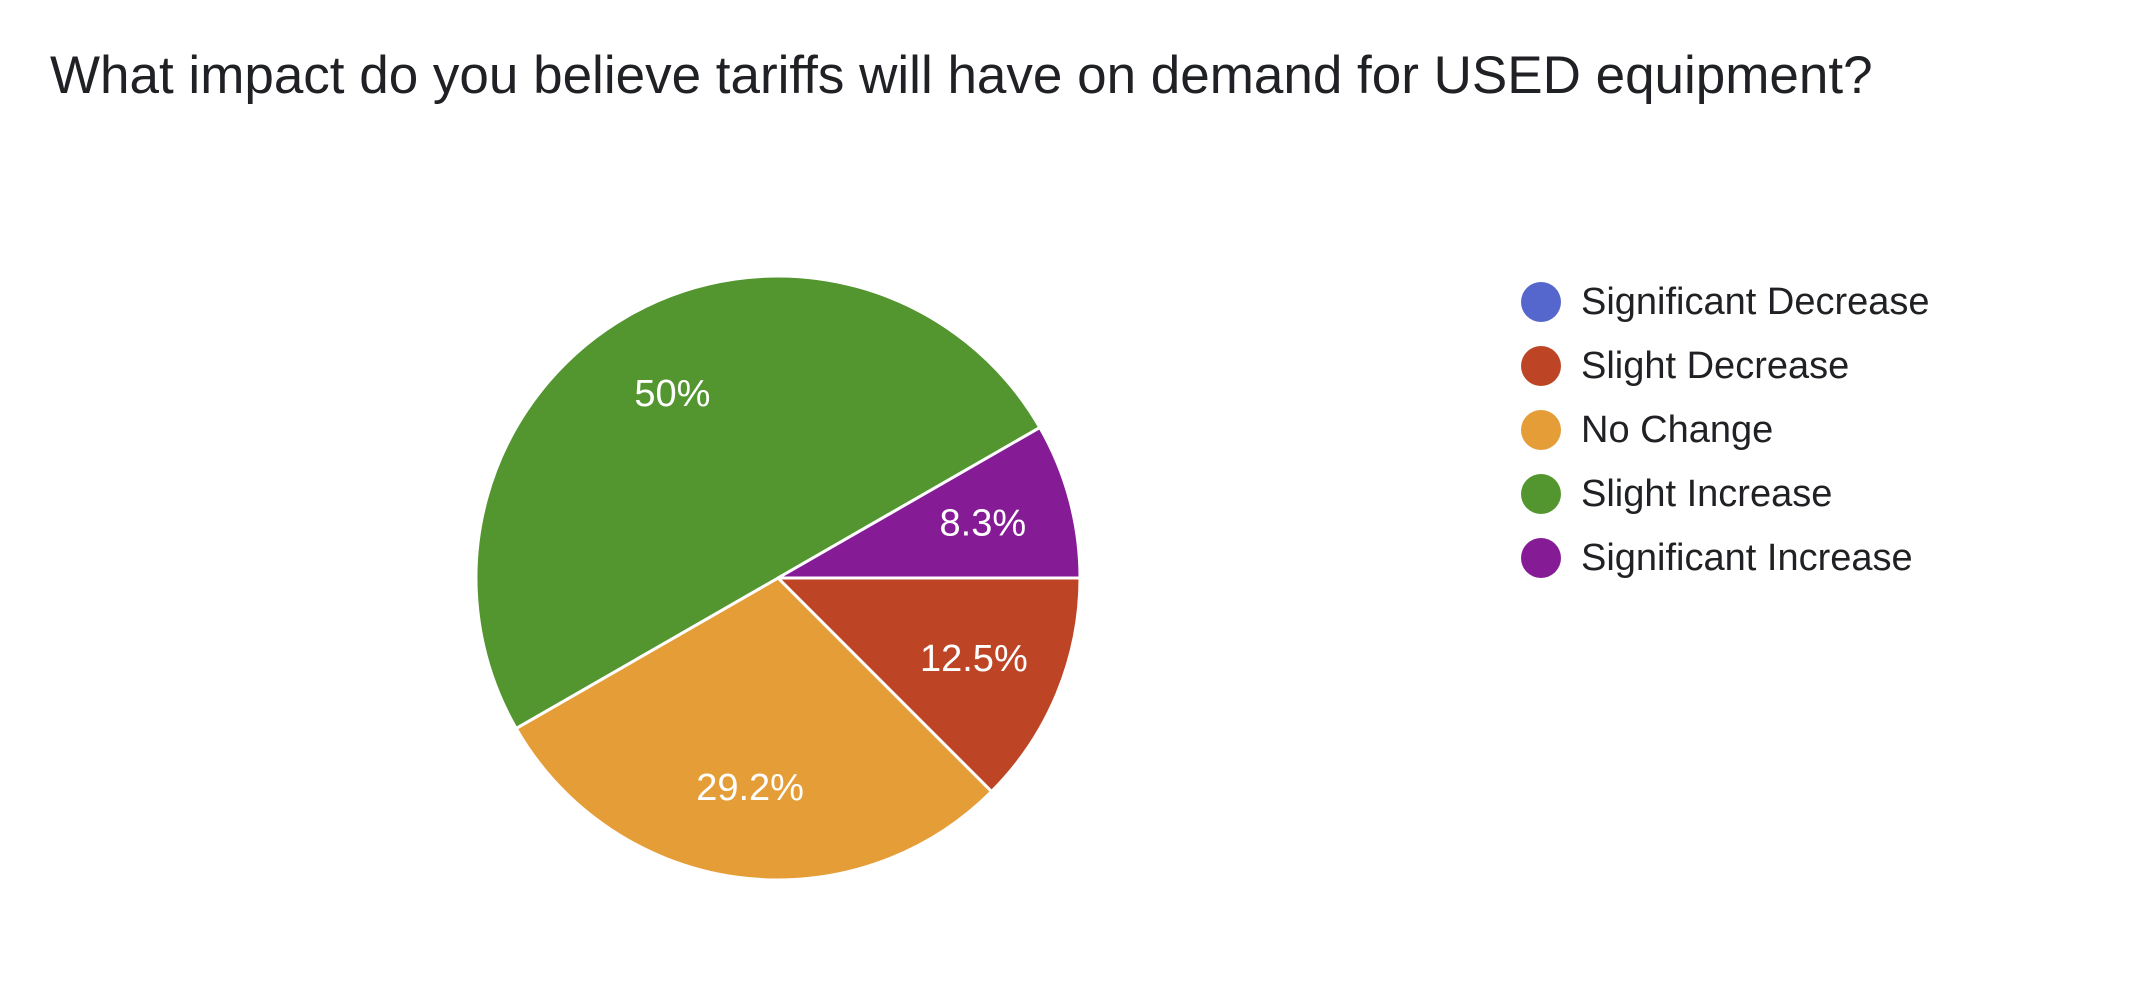  Describe the element at coordinates (1541, 366) in the screenshot. I see `legend-swatch-slight-decrease` at that location.